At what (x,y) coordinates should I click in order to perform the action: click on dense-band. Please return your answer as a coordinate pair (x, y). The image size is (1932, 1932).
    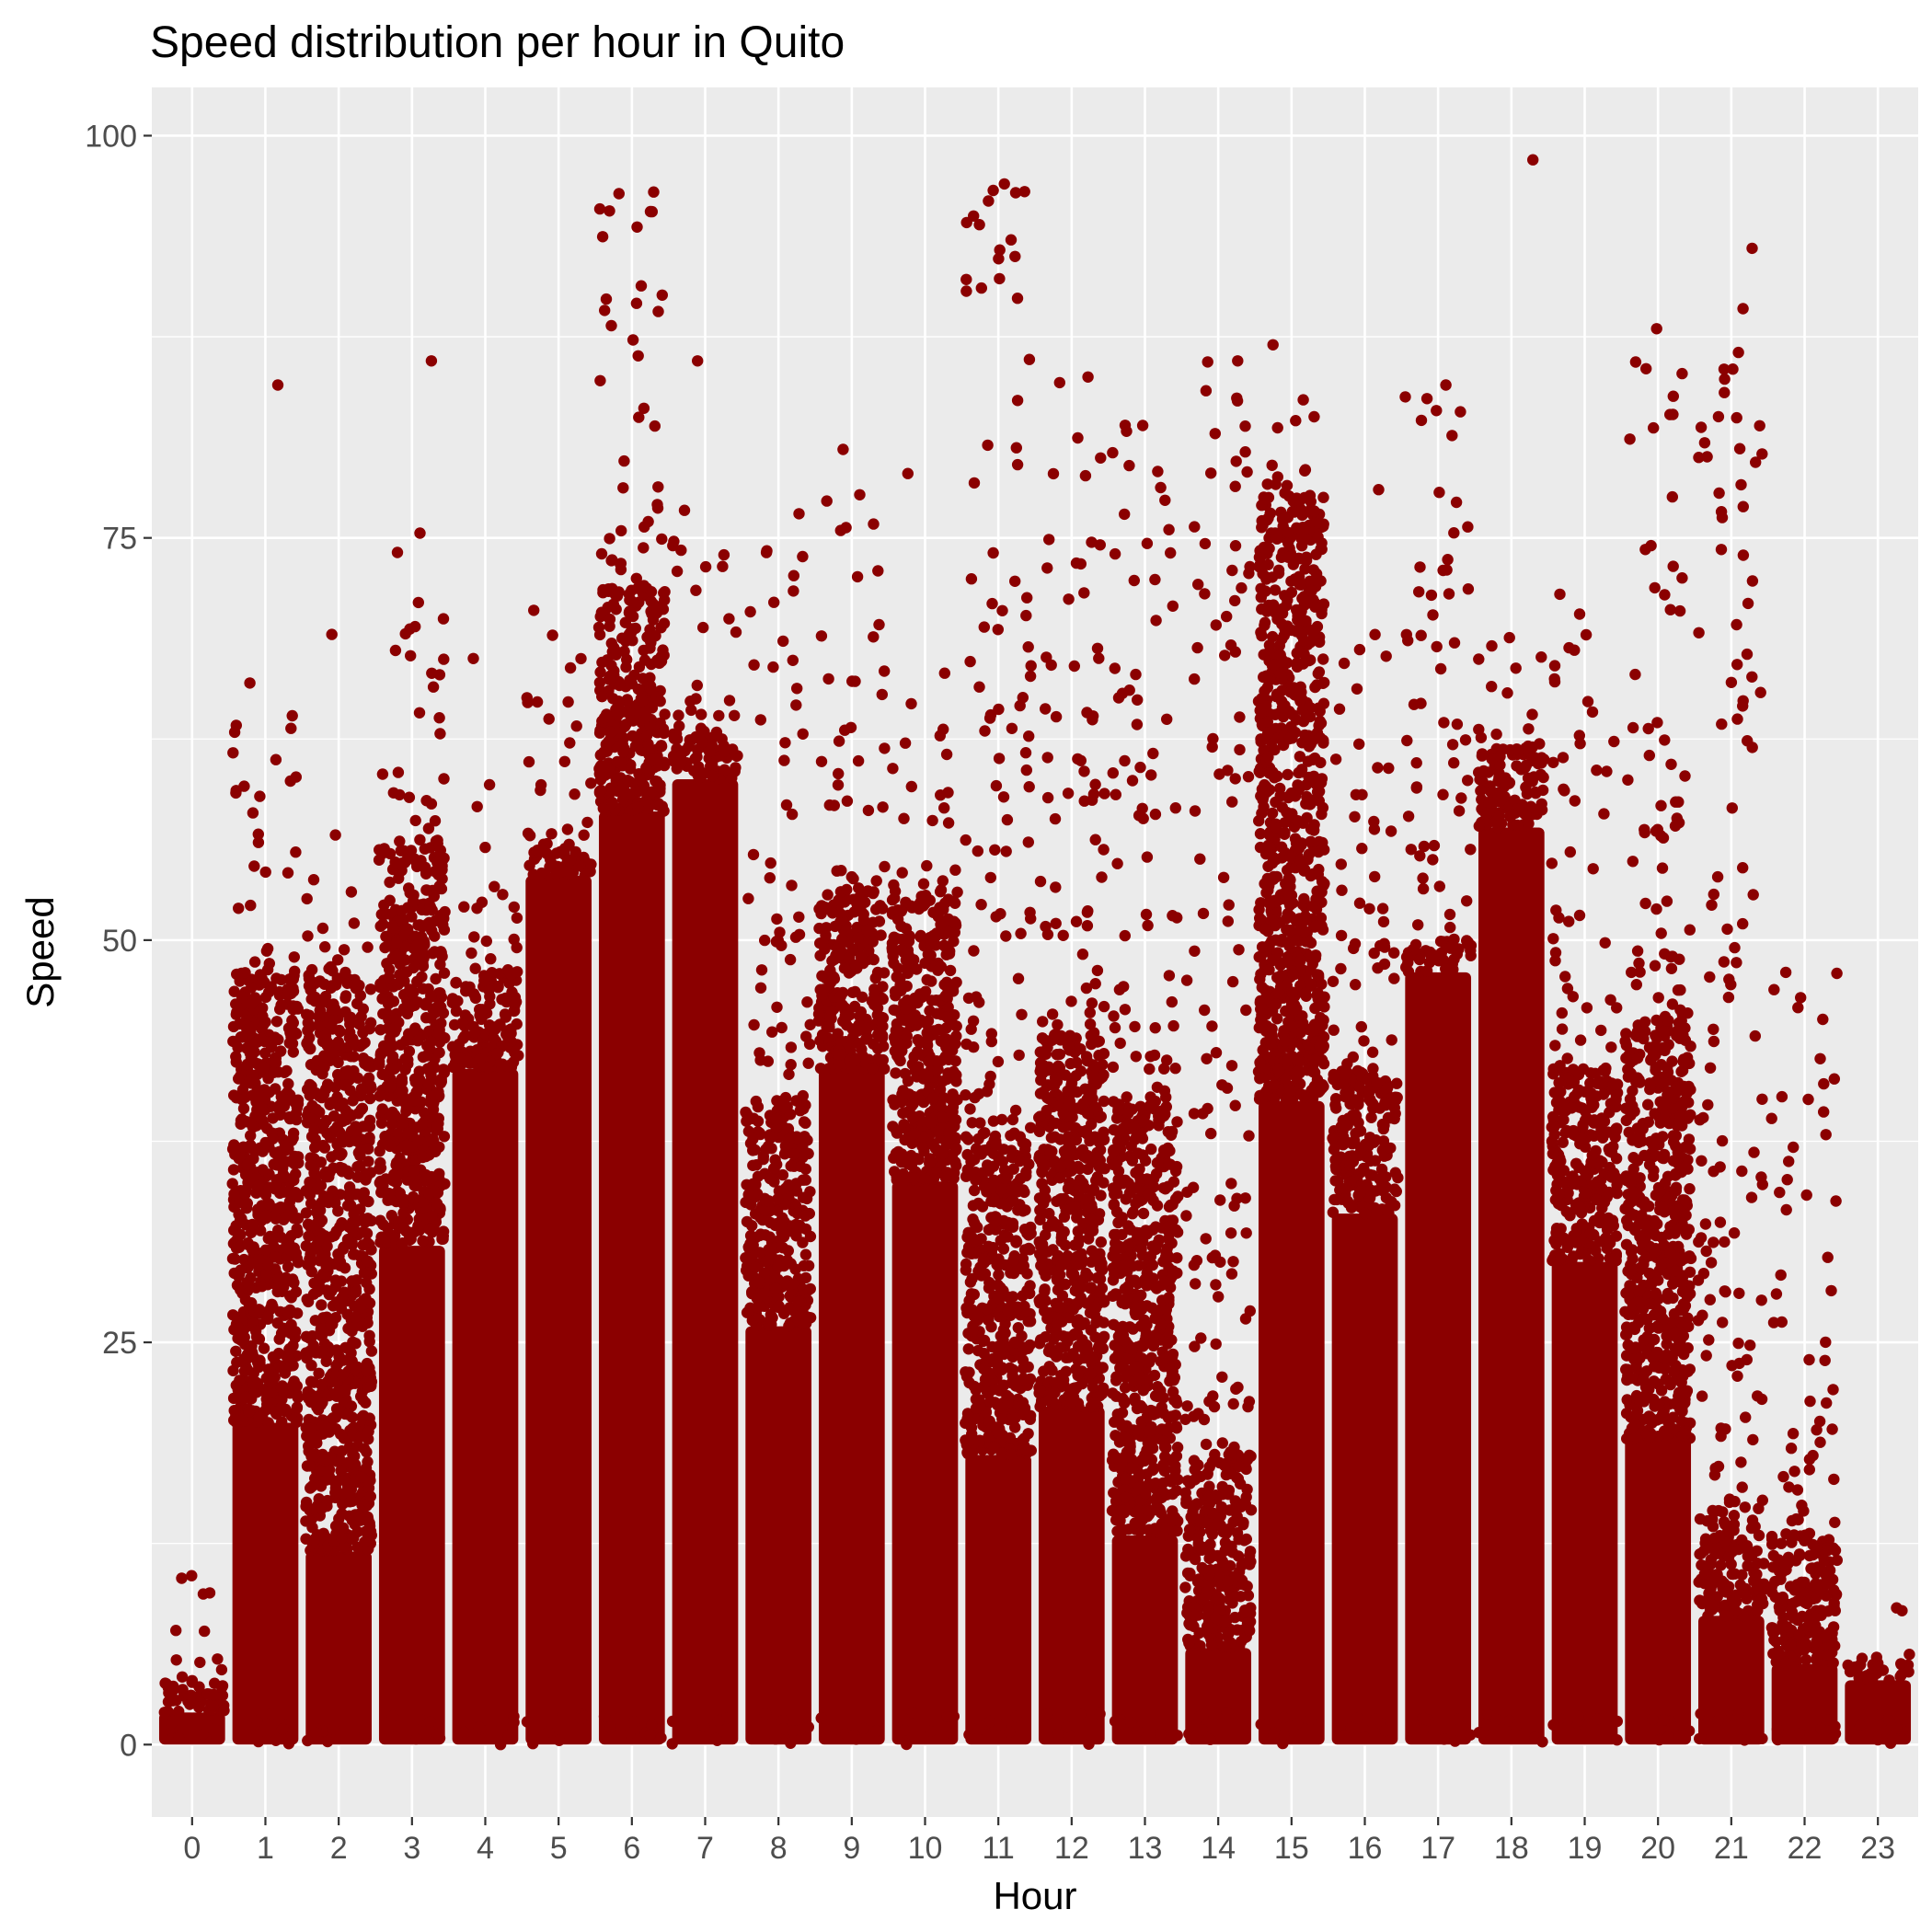
    Looking at the image, I should click on (411, 1495).